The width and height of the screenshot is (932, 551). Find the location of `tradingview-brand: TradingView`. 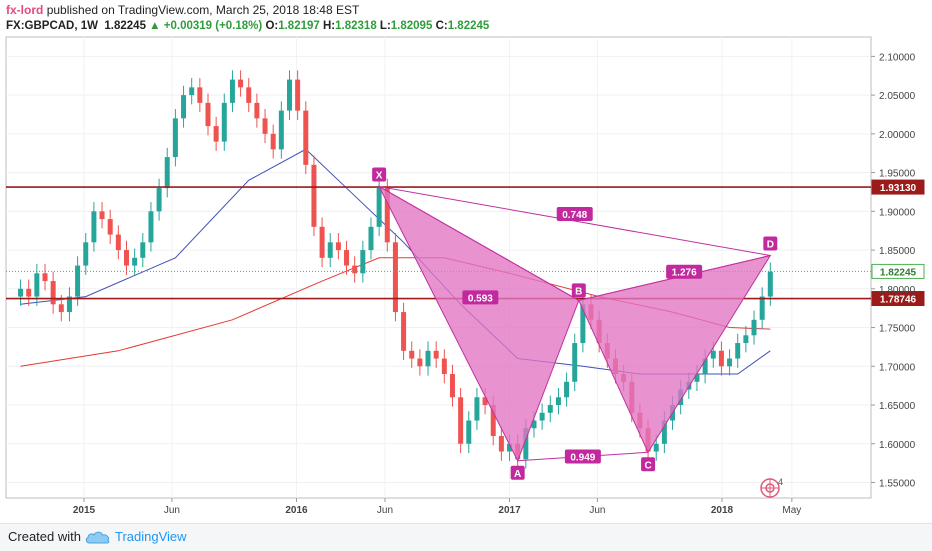

tradingview-brand: TradingView is located at coordinates (151, 536).